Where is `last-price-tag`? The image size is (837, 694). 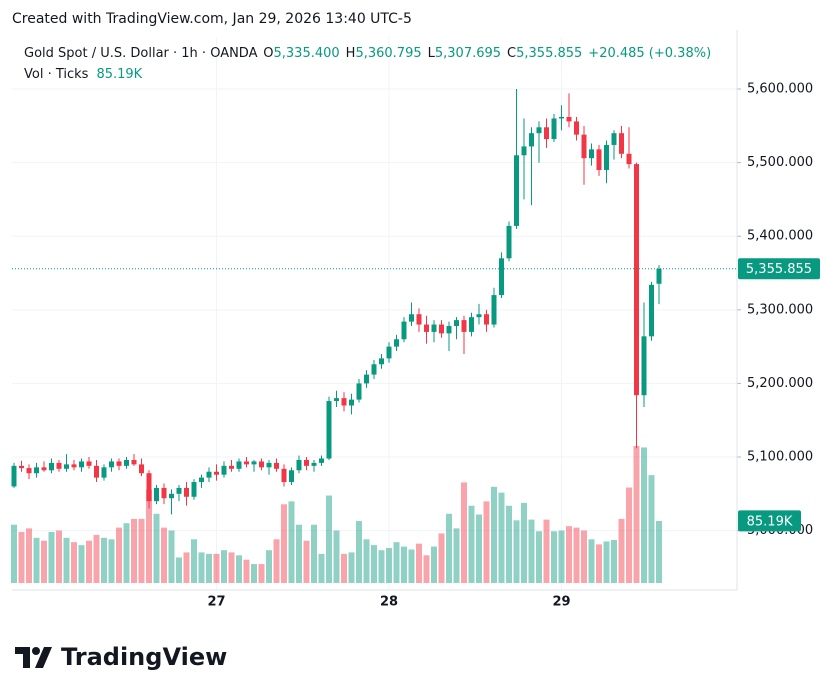
last-price-tag is located at coordinates (779, 269).